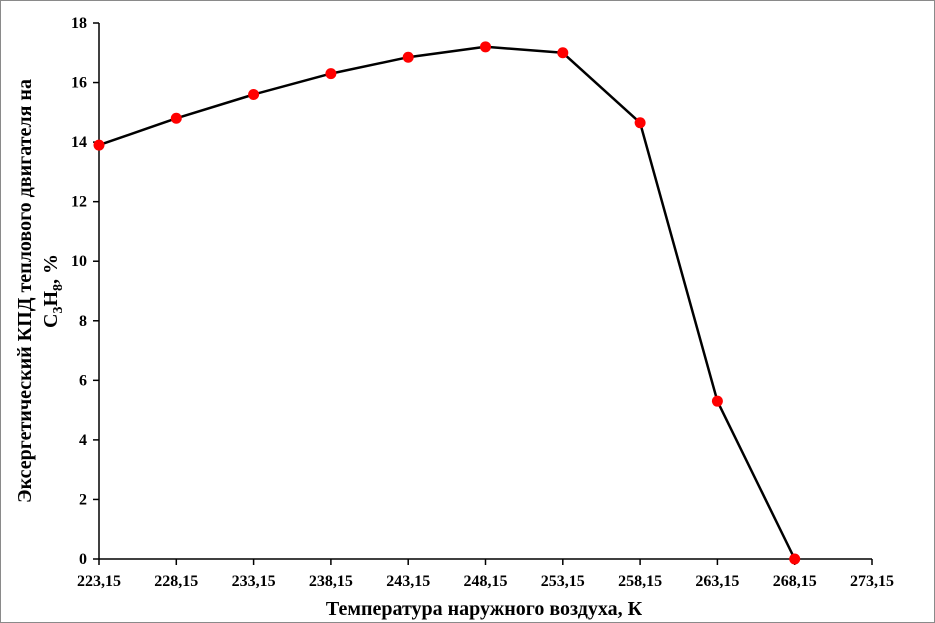 The height and width of the screenshot is (623, 935). What do you see at coordinates (79, 261) in the screenshot?
I see `y-tick-label: 10` at bounding box center [79, 261].